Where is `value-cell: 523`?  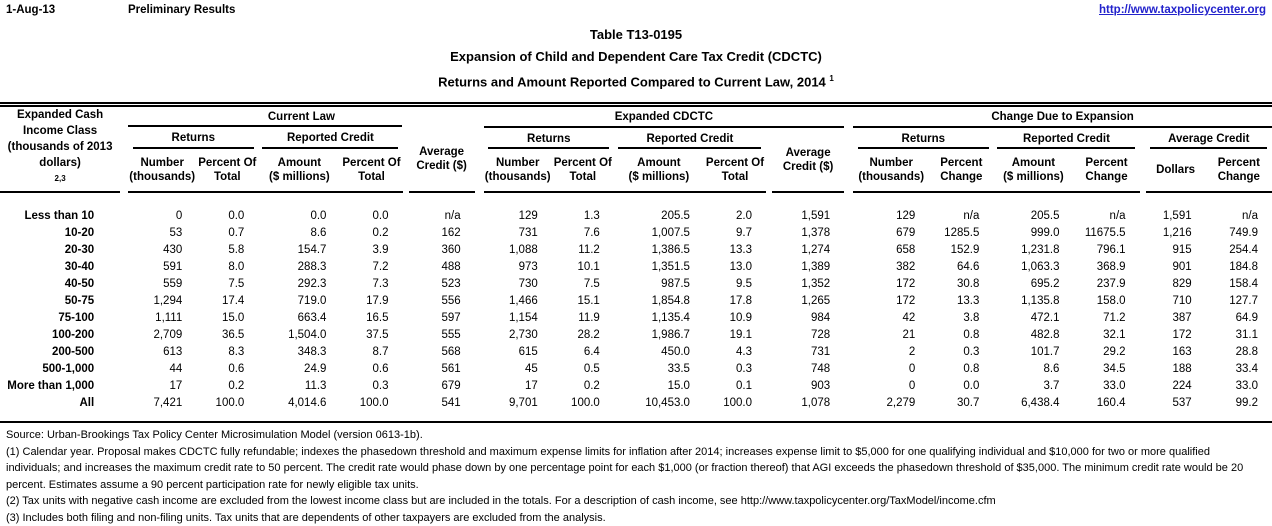 value-cell: 523 is located at coordinates (451, 284).